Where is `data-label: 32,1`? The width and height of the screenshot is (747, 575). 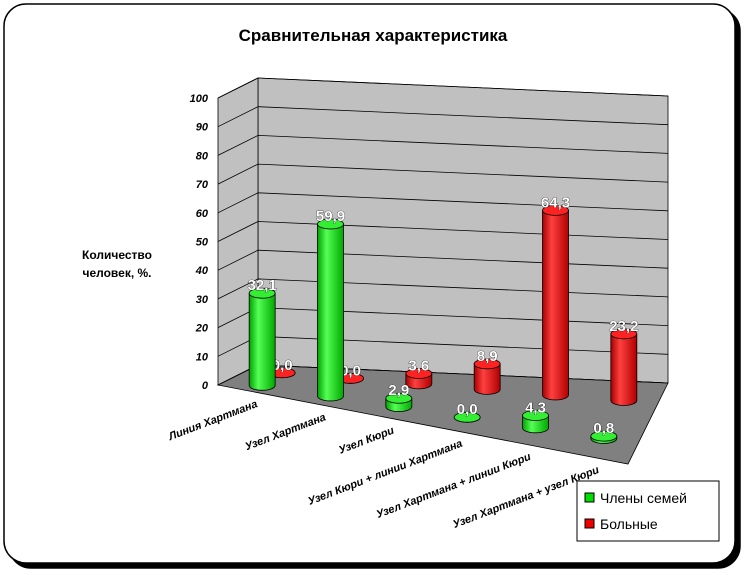
data-label: 32,1 is located at coordinates (262, 285).